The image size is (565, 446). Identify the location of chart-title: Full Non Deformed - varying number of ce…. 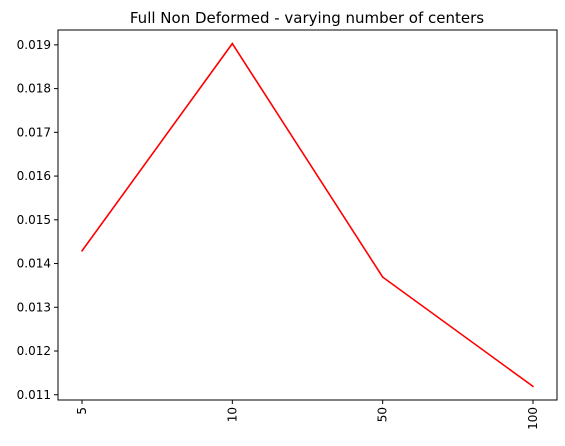
(307, 18).